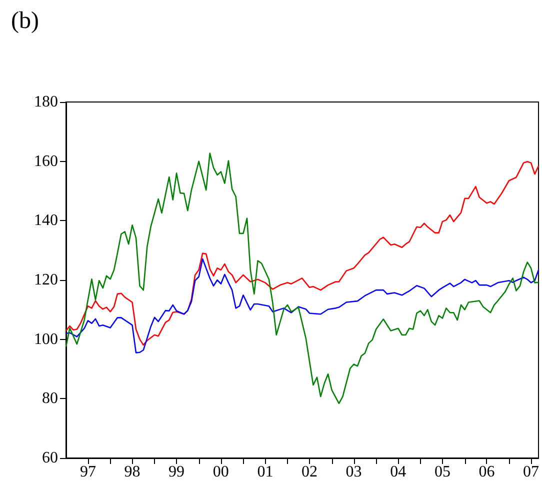 This screenshot has width=542, height=492. I want to click on x-tick-label: 06, so click(486, 472).